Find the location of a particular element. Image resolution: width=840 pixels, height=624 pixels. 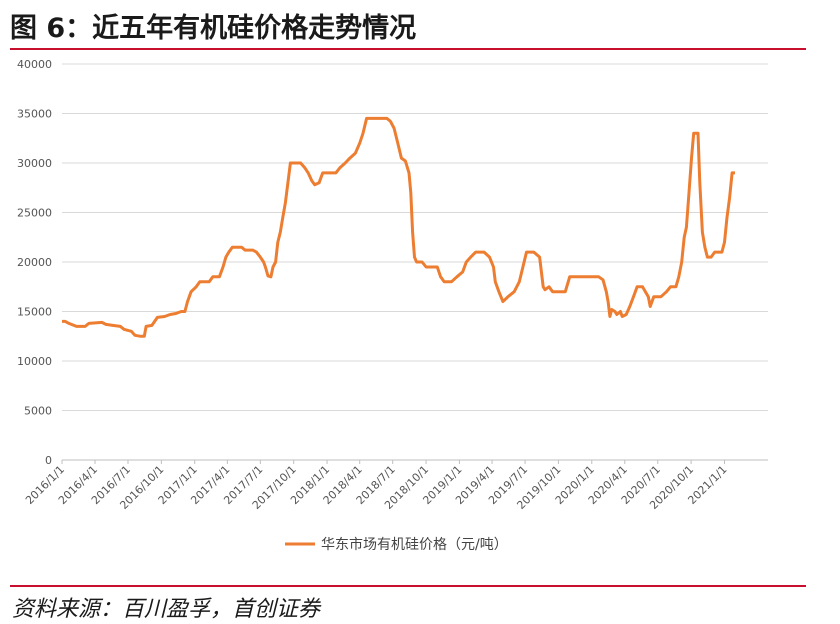

y-tick-label: 20000 is located at coordinates (34, 262).